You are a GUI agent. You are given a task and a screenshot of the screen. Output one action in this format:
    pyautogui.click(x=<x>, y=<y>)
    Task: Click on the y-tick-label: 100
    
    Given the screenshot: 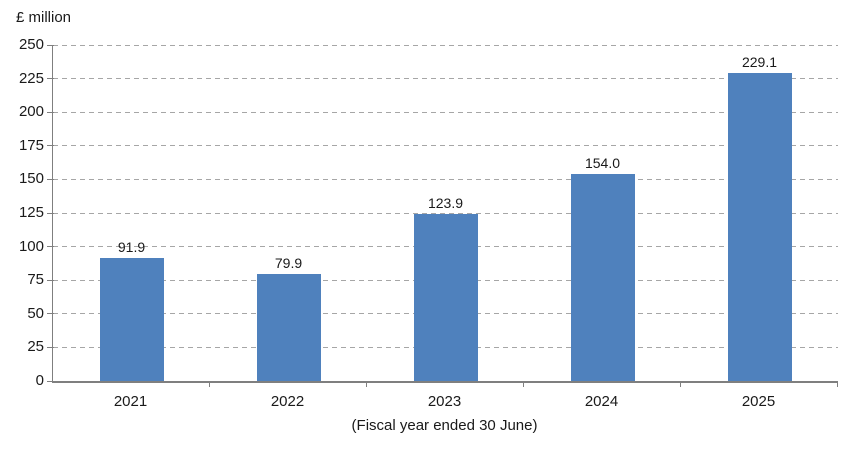 What is the action you would take?
    pyautogui.click(x=31, y=246)
    